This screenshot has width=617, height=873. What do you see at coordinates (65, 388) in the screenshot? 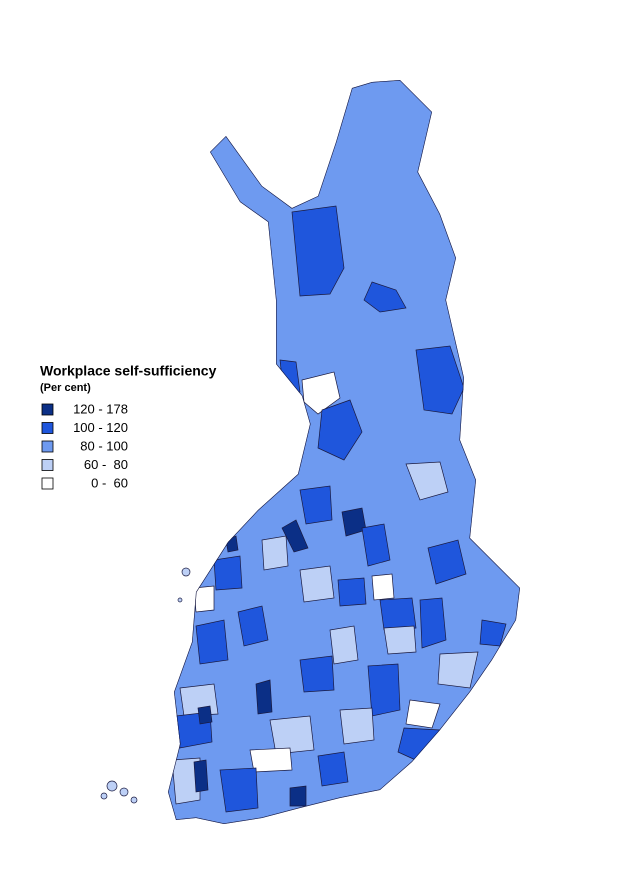
I see `legend-subtitle: (Per cent)` at bounding box center [65, 388].